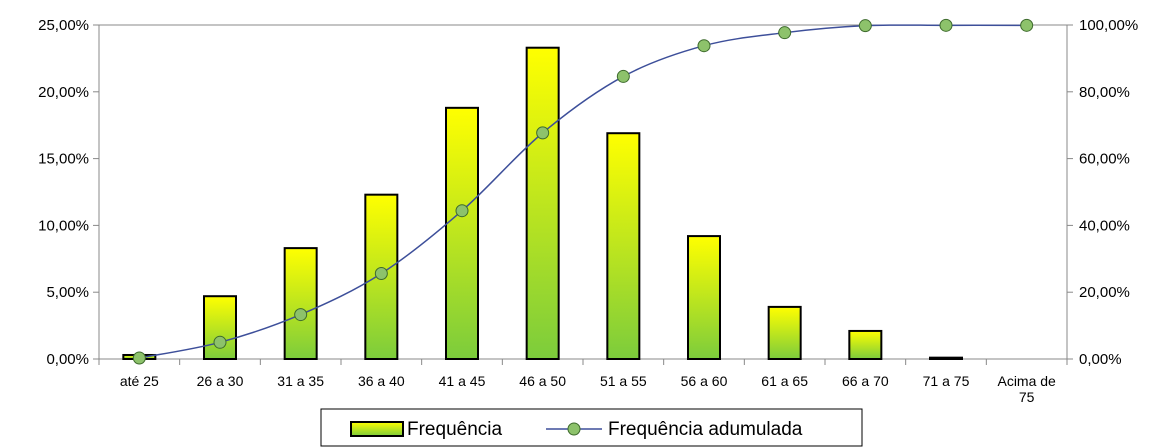  What do you see at coordinates (784, 381) in the screenshot?
I see `category-label: 61 a 65` at bounding box center [784, 381].